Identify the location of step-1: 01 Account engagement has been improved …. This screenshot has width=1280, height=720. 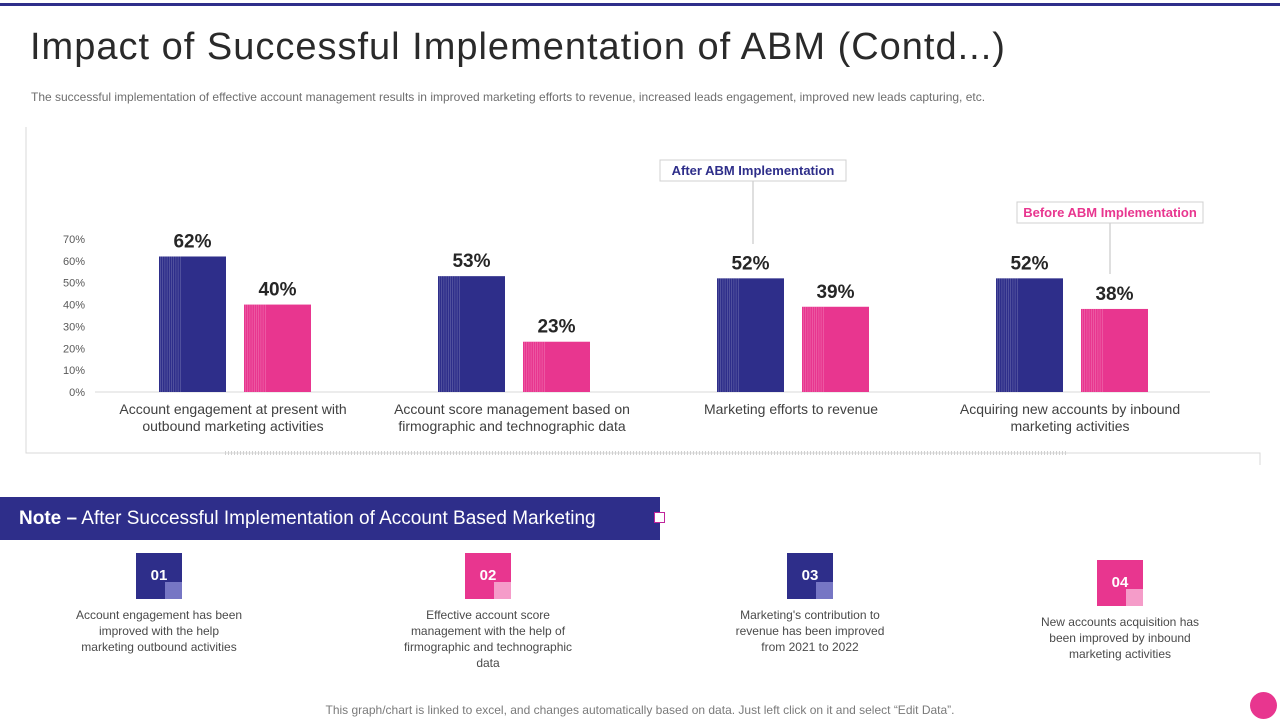
(159, 604).